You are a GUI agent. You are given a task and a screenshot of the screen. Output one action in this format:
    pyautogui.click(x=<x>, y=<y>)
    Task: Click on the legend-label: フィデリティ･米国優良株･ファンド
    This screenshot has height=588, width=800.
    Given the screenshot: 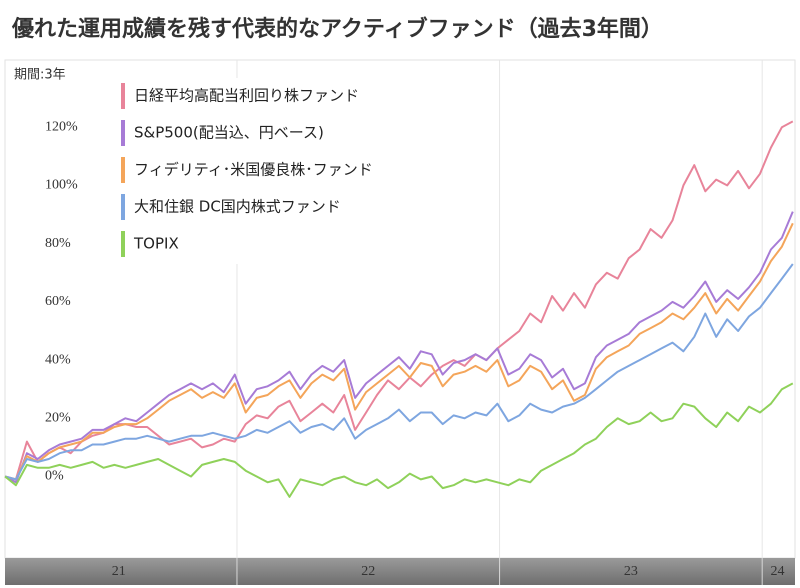 What is the action you would take?
    pyautogui.click(x=253, y=170)
    